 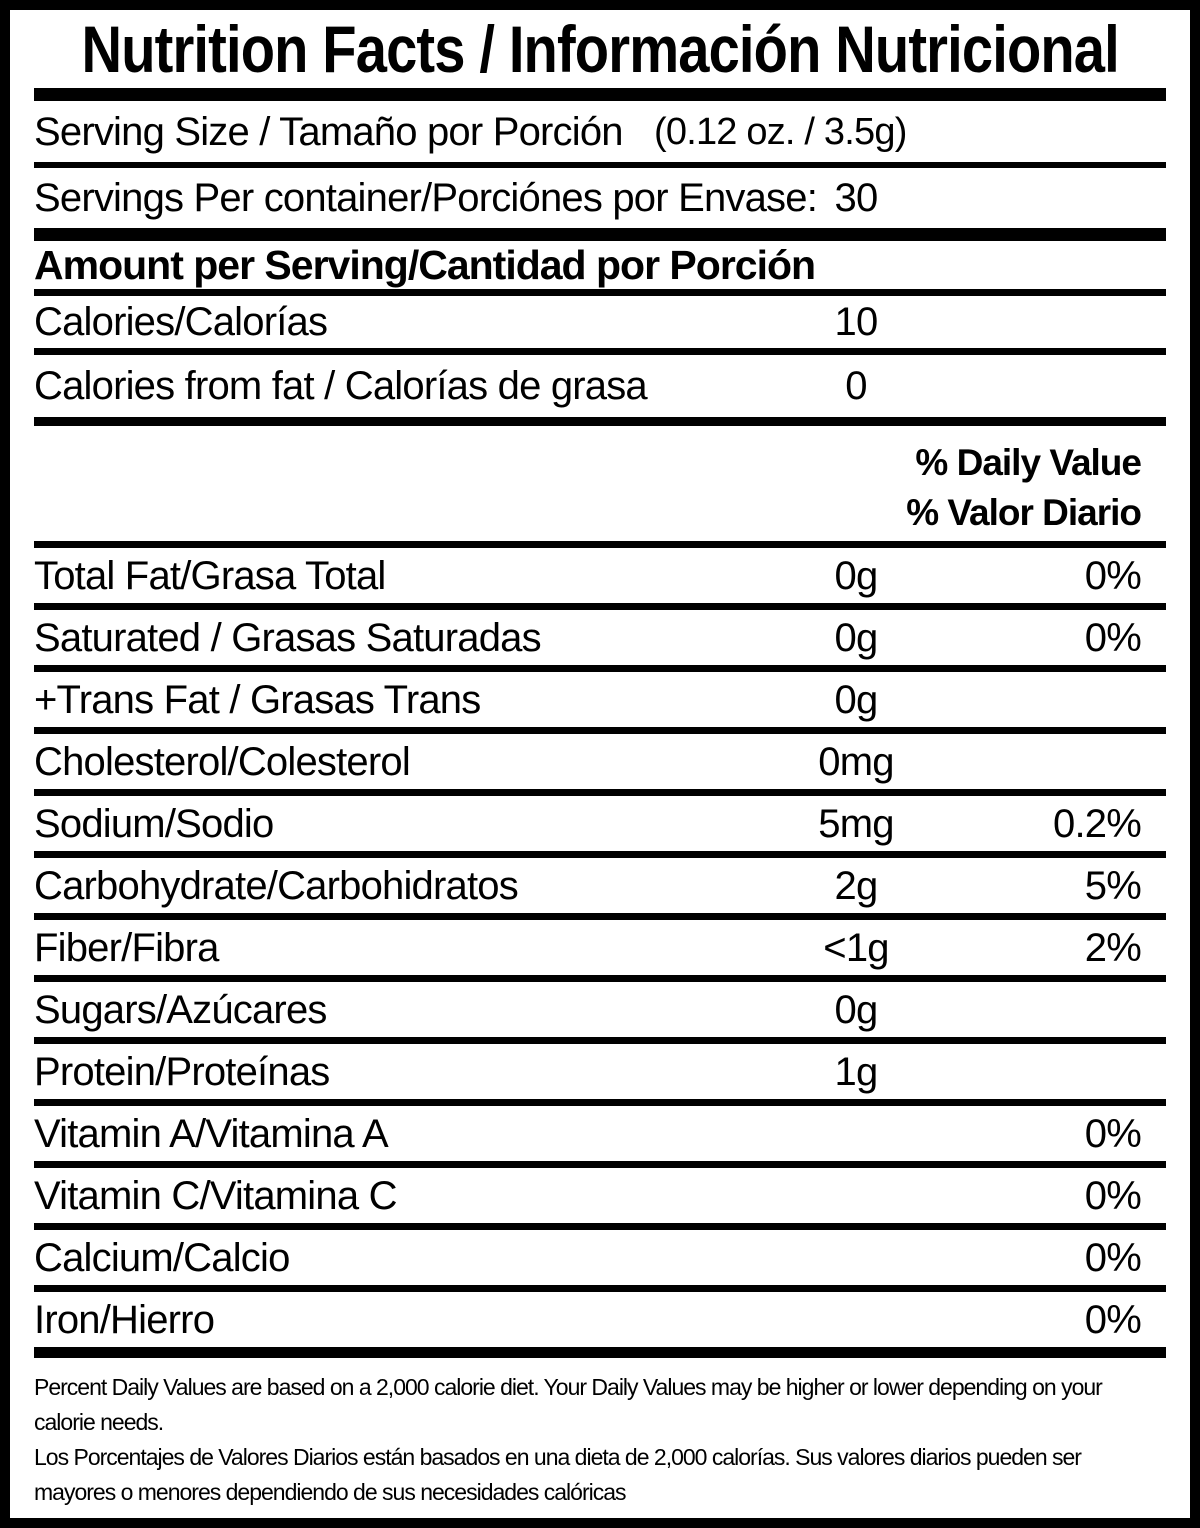 What do you see at coordinates (856, 1071) in the screenshot?
I see `nutrient-amount: 1g` at bounding box center [856, 1071].